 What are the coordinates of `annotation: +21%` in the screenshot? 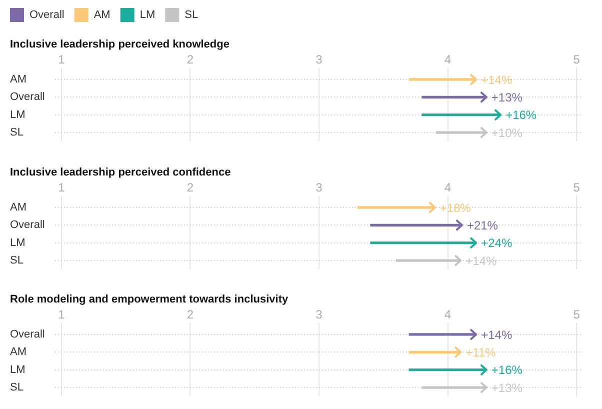 It's located at (482, 225).